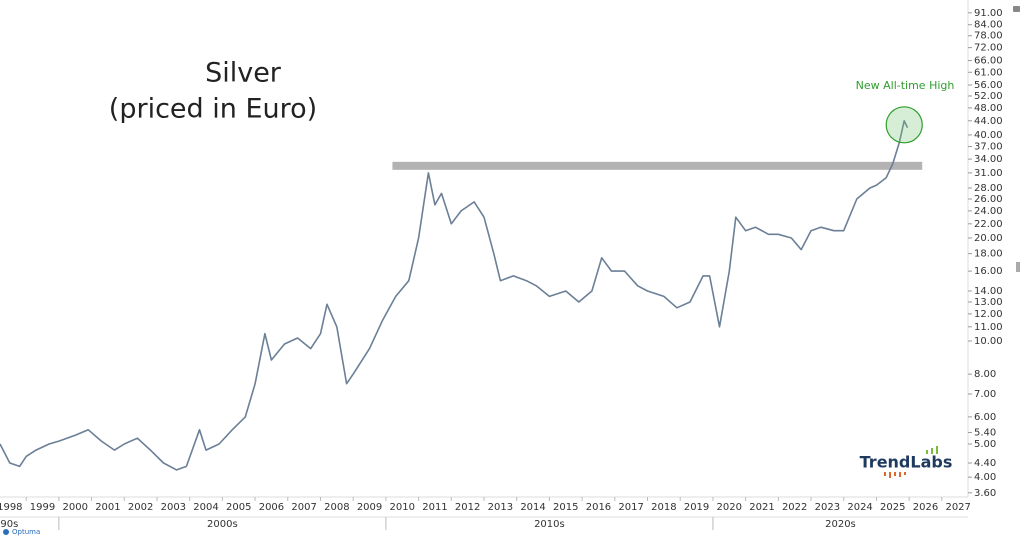 The width and height of the screenshot is (1024, 537). I want to click on y-tick-label: 7.00, so click(985, 394).